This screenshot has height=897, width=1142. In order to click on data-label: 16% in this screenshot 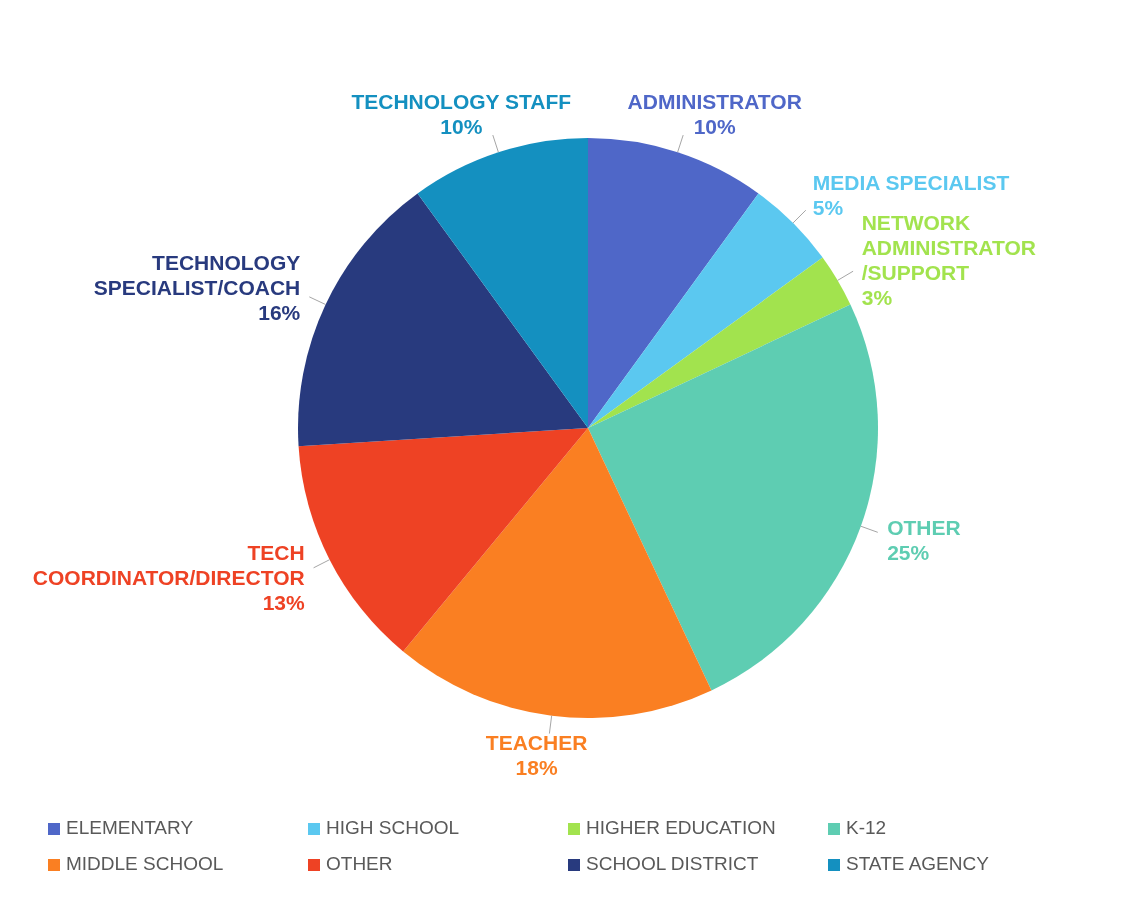, I will do `click(279, 312)`.